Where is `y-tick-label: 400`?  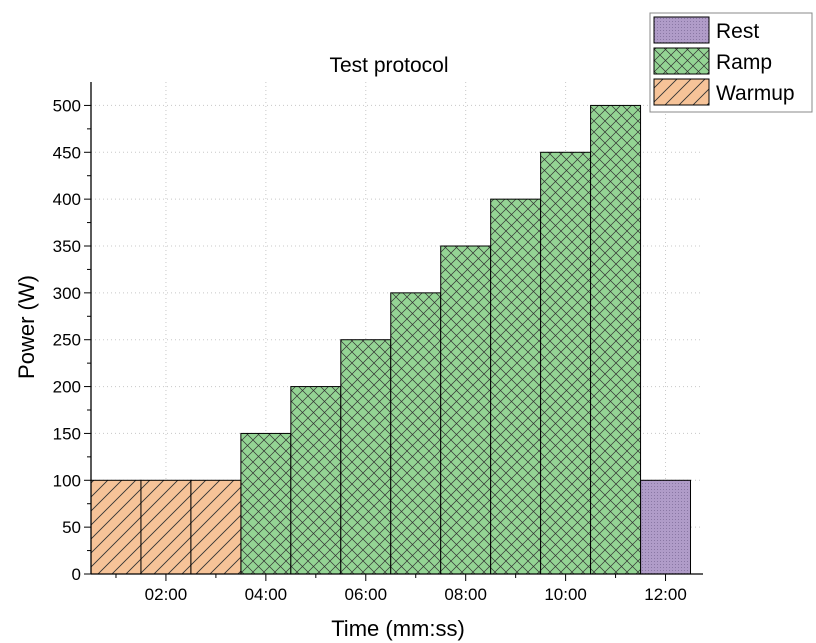 y-tick-label: 400 is located at coordinates (67, 199).